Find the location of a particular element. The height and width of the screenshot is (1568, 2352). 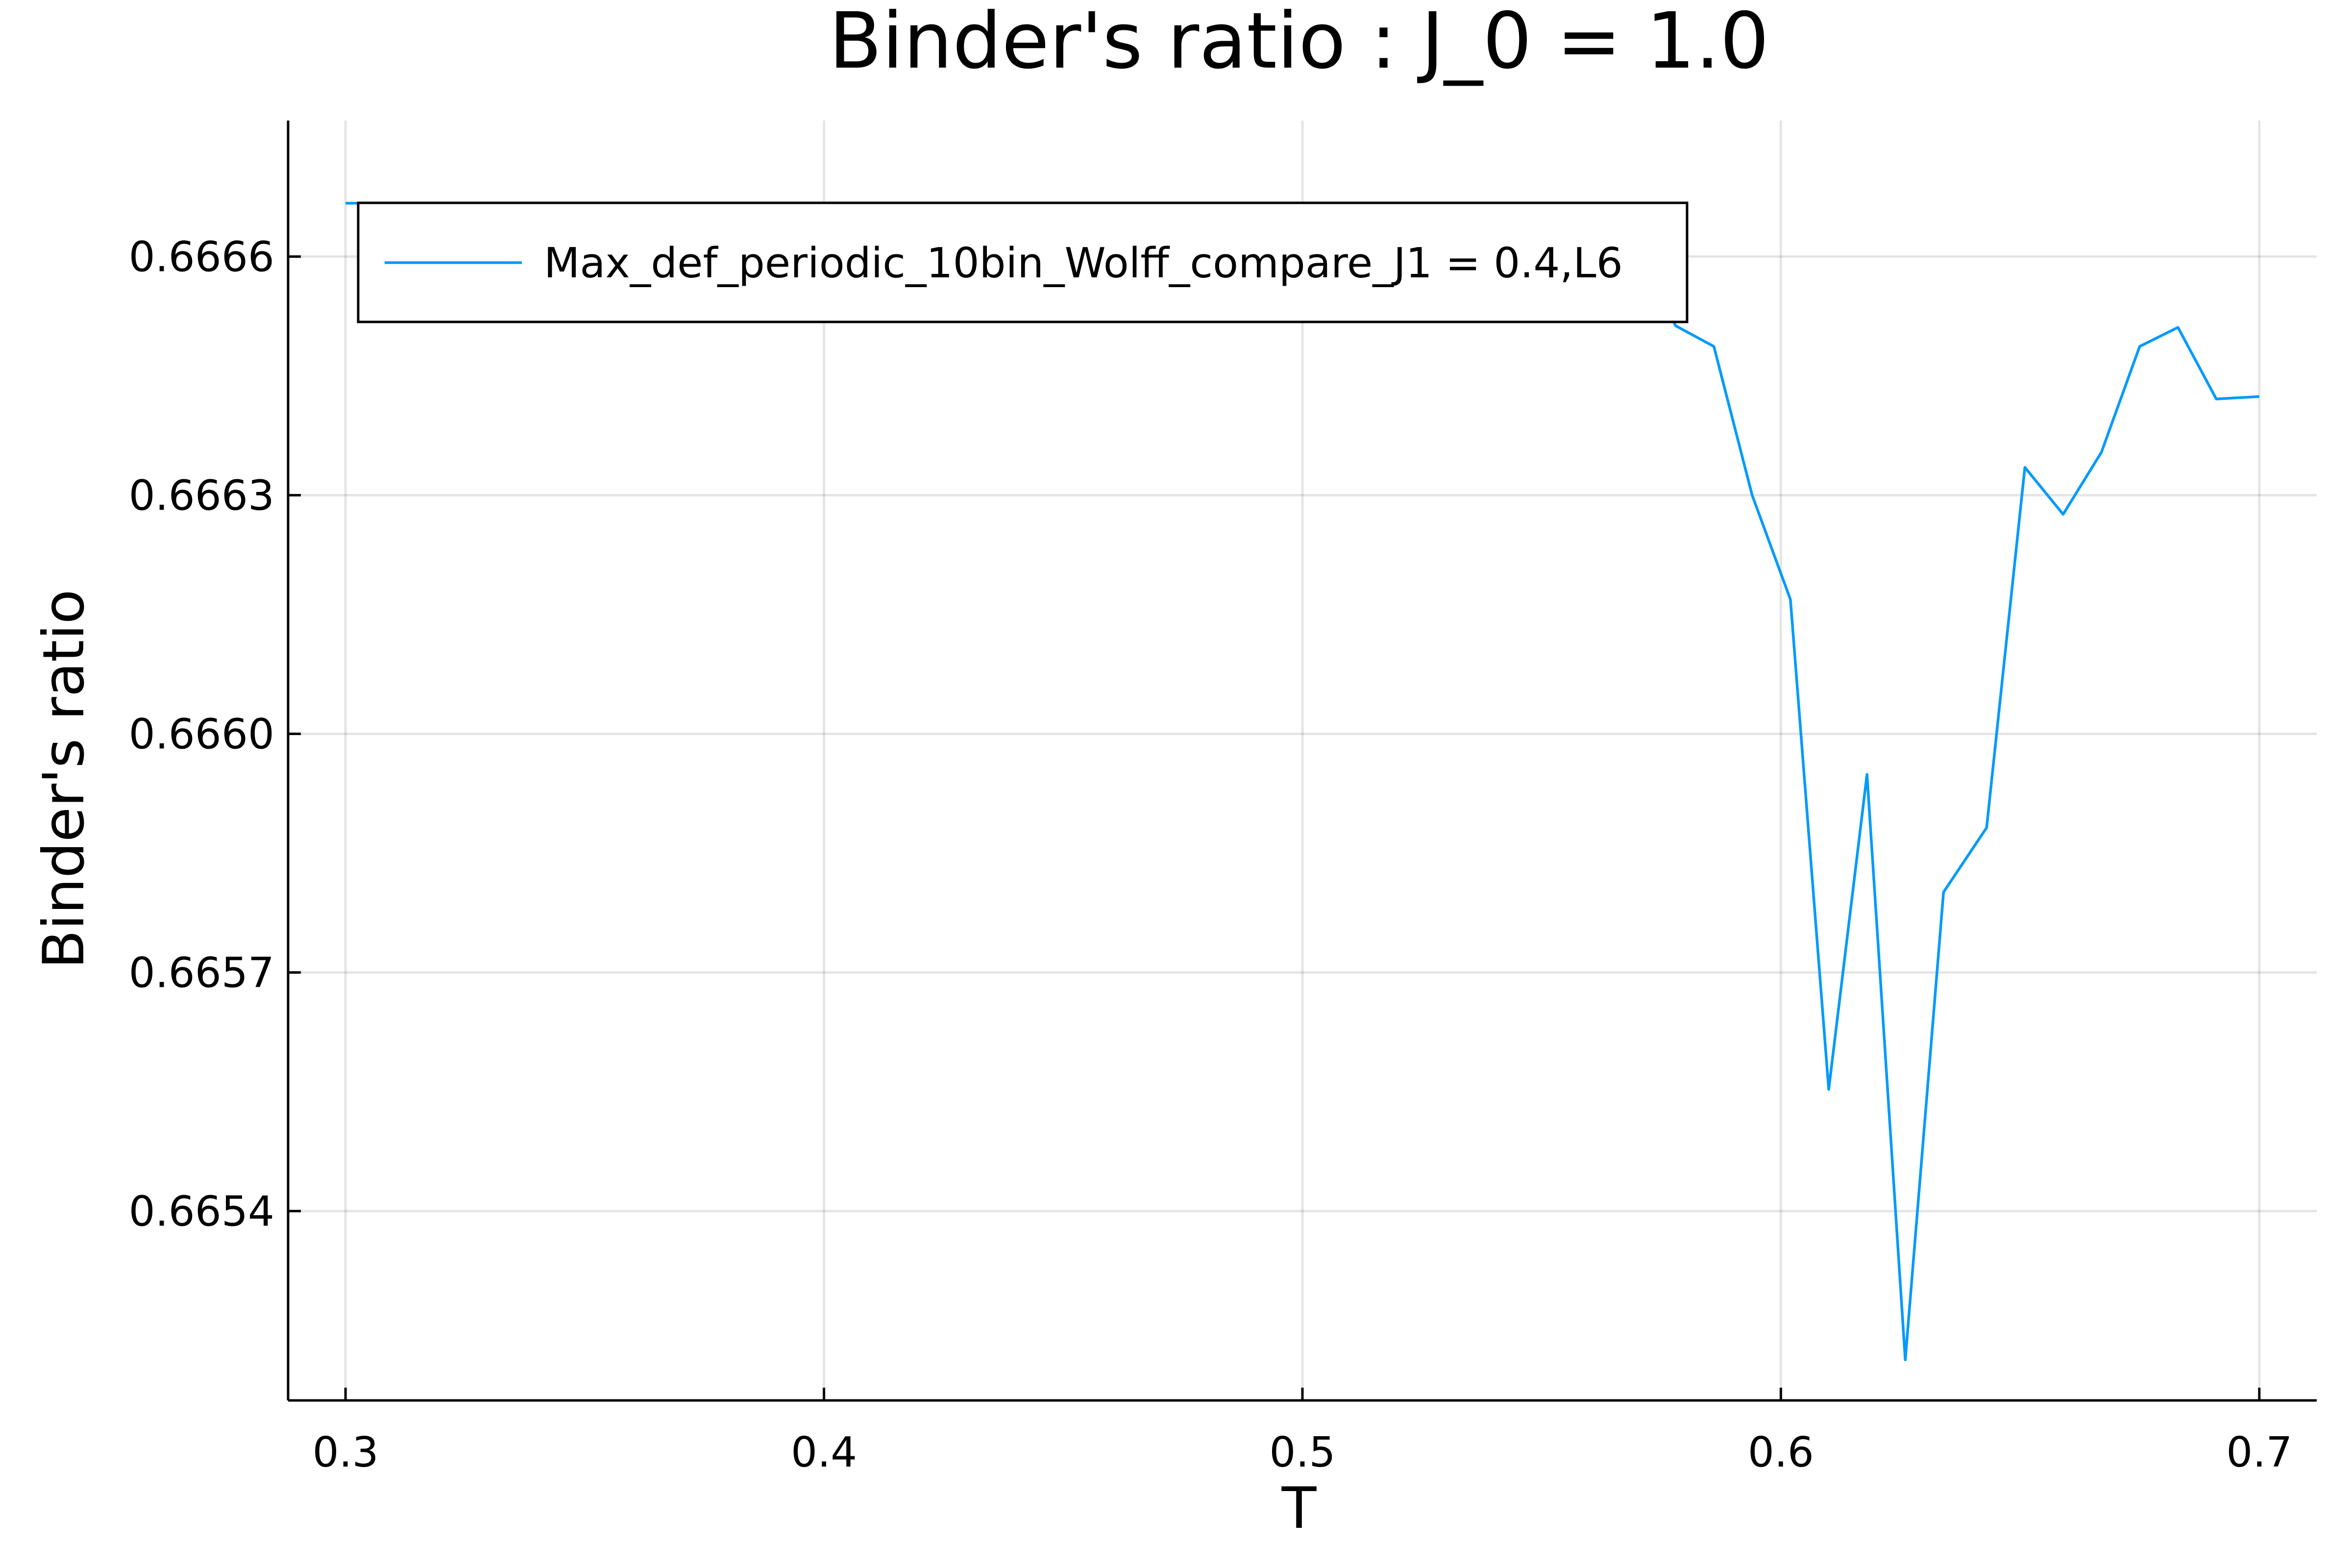

x-tick-label: 0.4 is located at coordinates (824, 1452).